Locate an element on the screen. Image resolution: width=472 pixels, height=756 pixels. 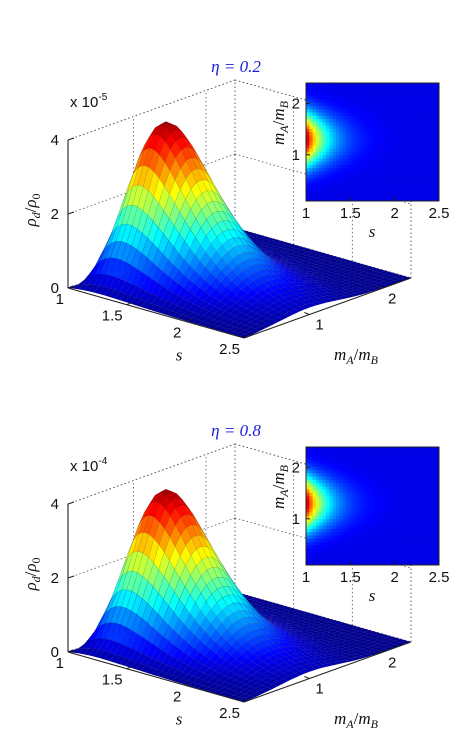
inset-y-m2: m is located at coordinates (278, 114).